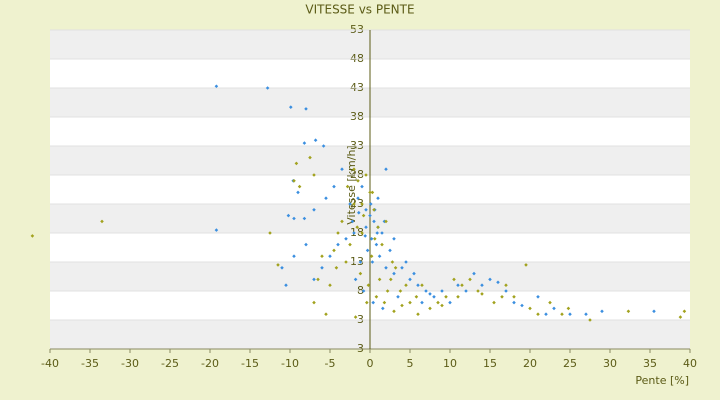 The image size is (720, 400). Describe the element at coordinates (450, 363) in the screenshot. I see `x-tick-label: 10` at that location.